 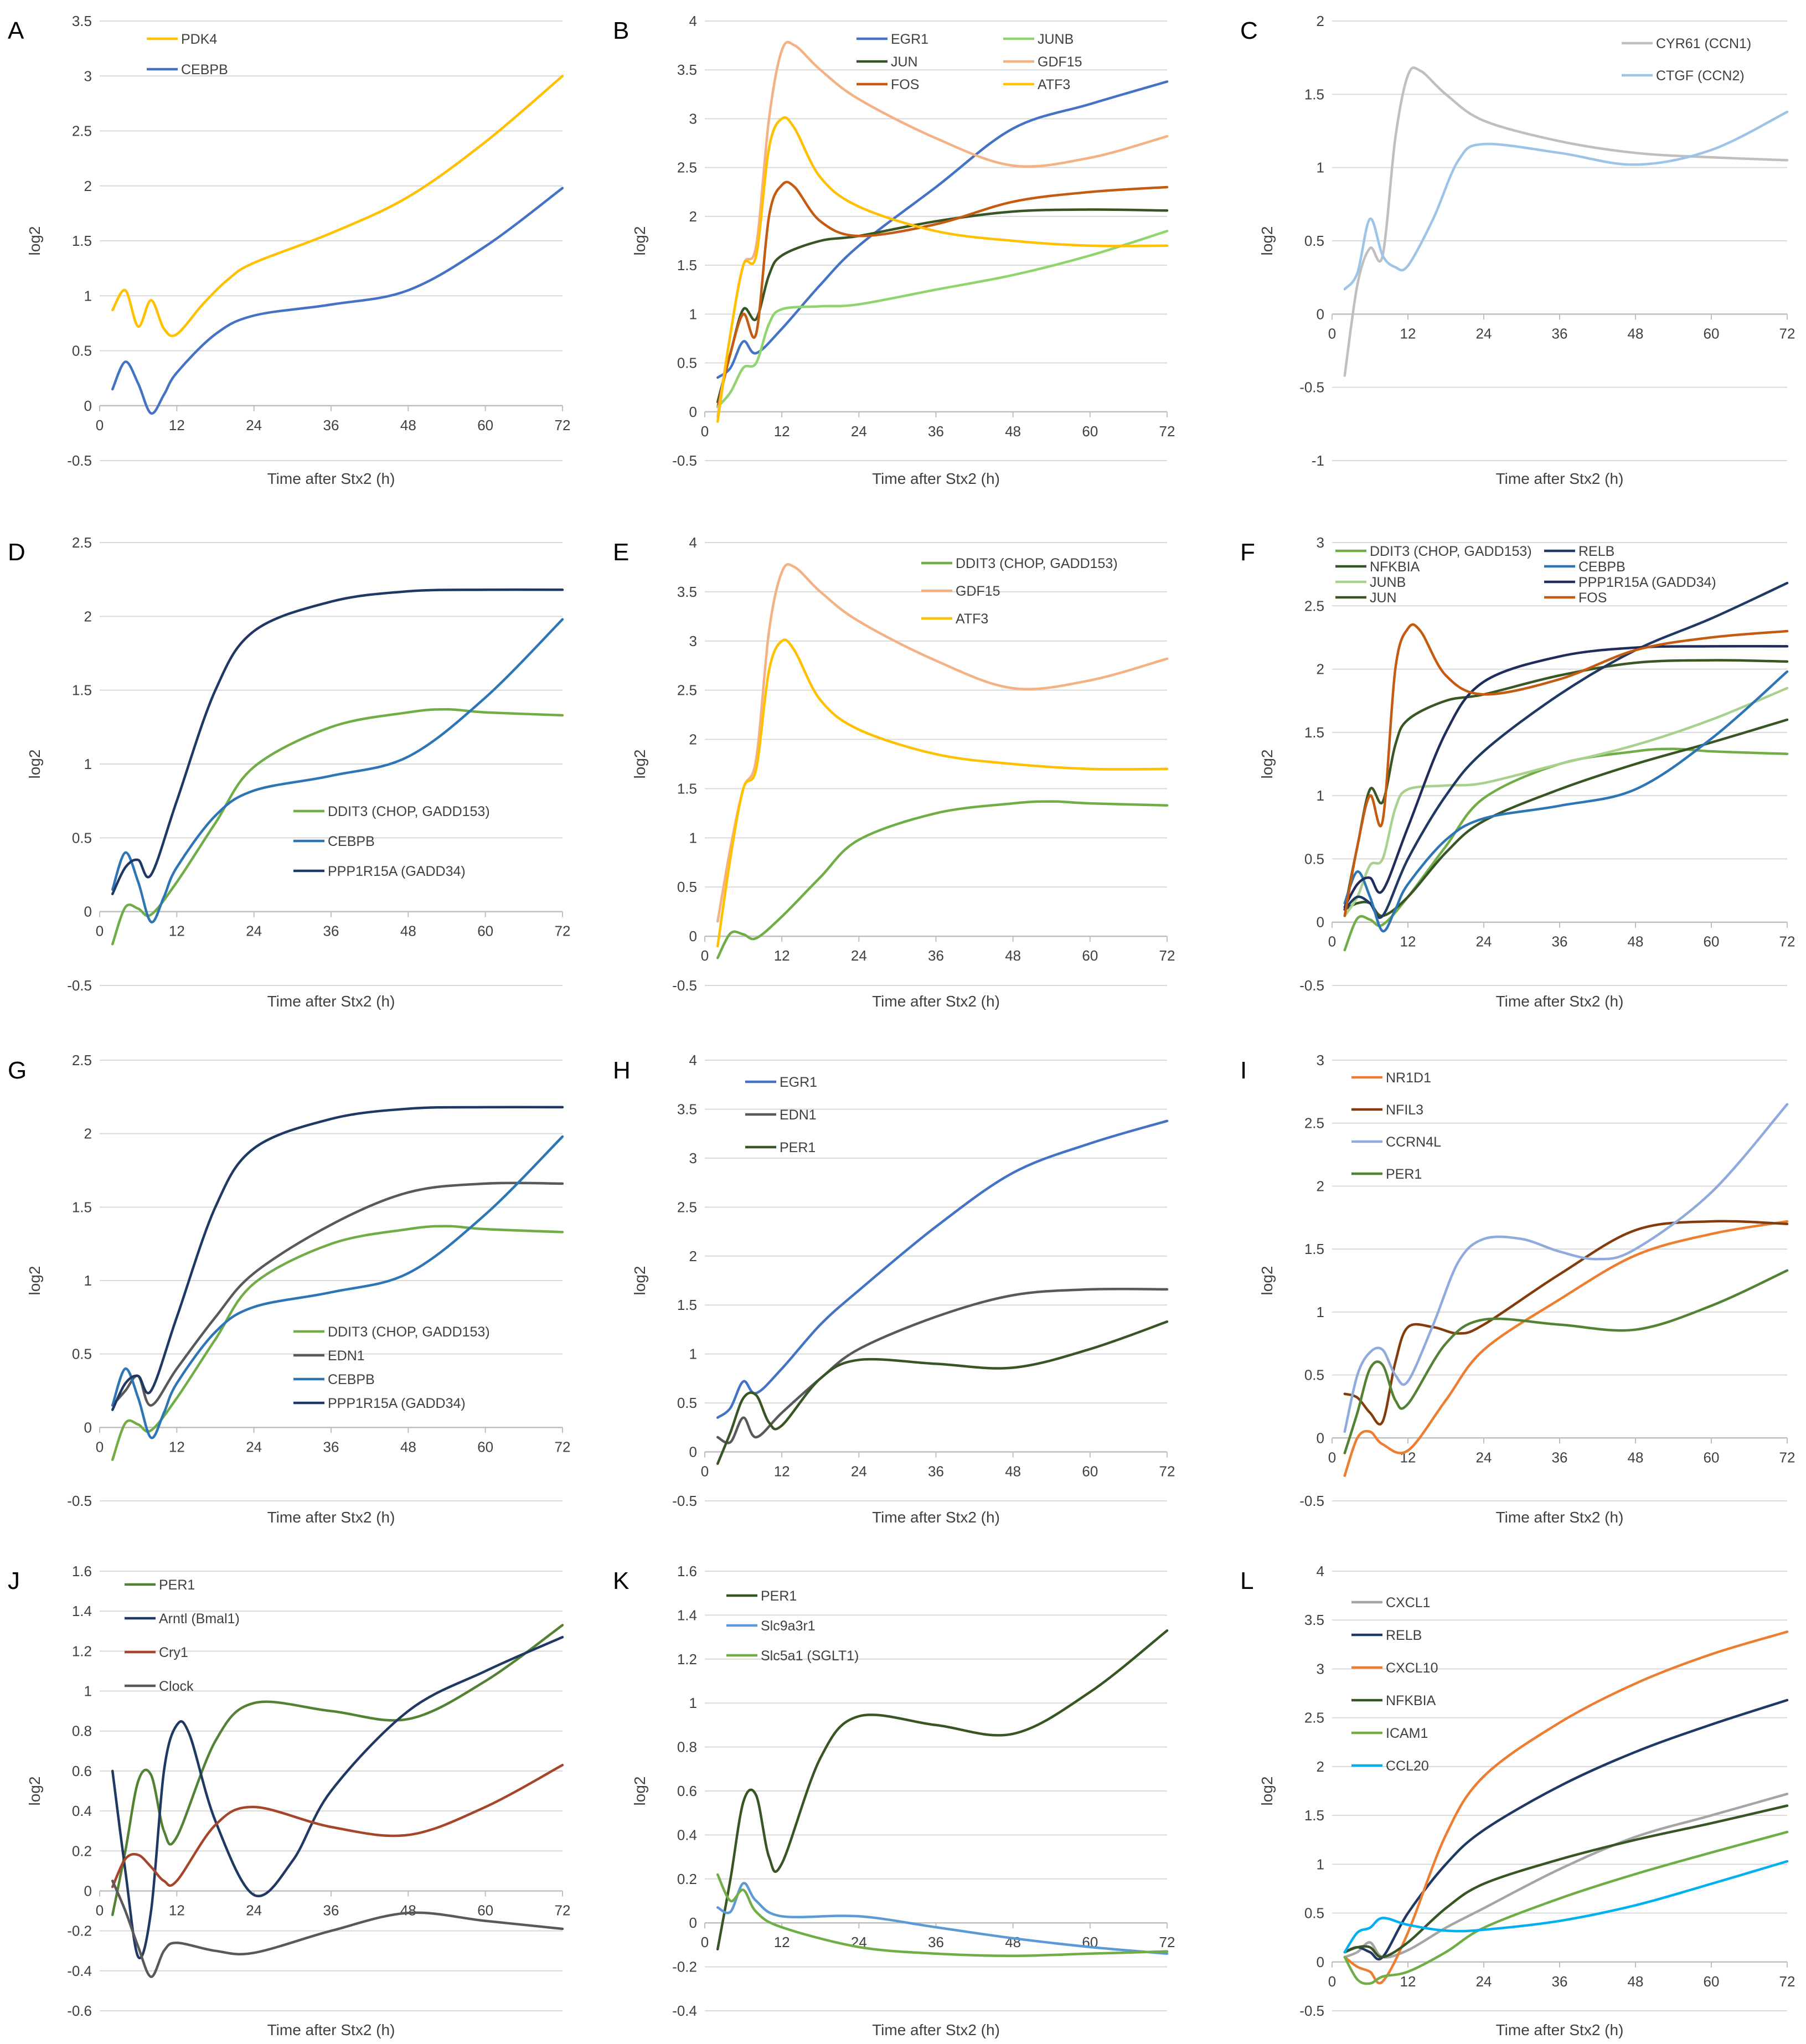 I want to click on y-tick-label-b-4: 2, so click(x=693, y=216).